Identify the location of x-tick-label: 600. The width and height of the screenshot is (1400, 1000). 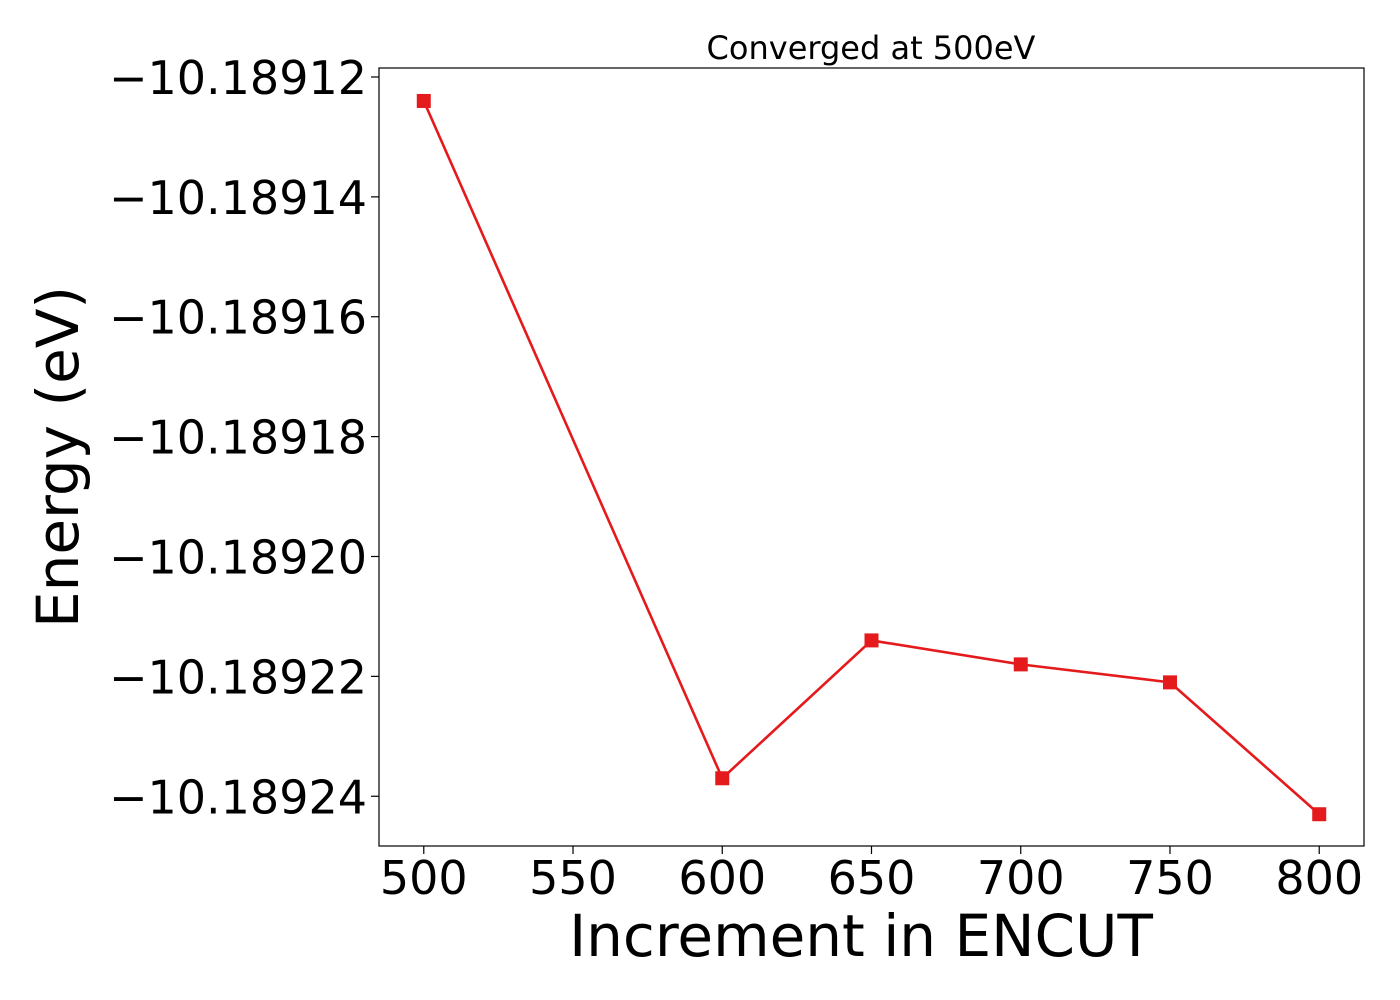
(722, 878).